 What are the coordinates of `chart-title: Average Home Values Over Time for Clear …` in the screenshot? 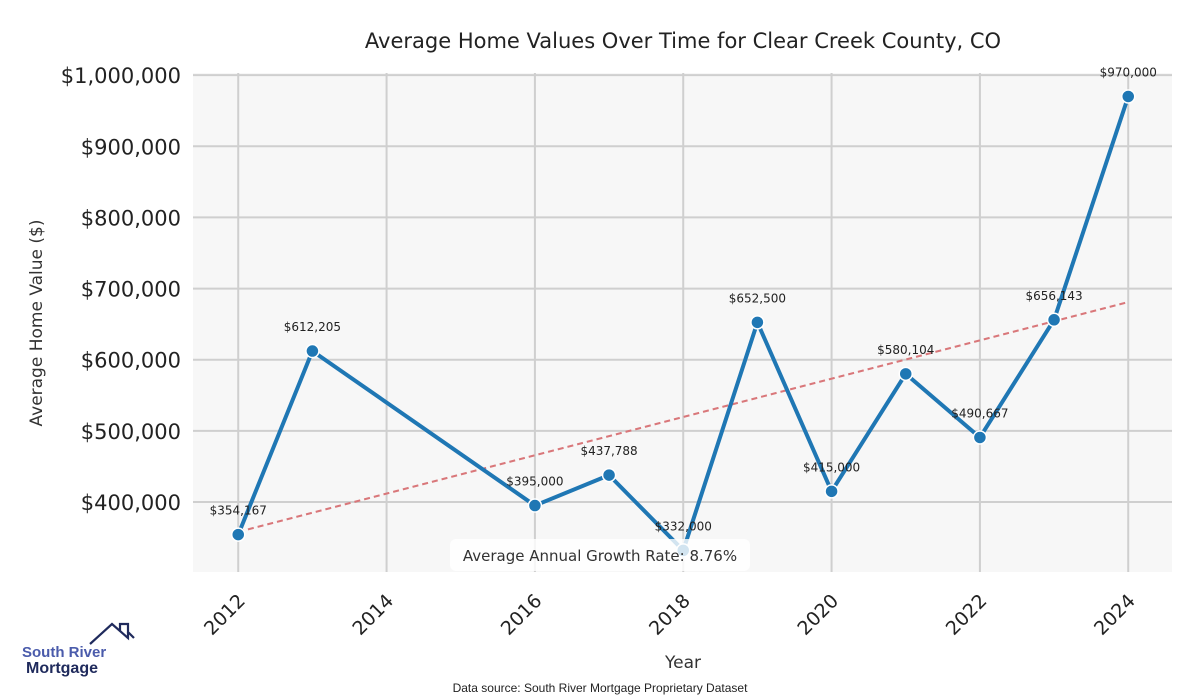 It's located at (683, 41).